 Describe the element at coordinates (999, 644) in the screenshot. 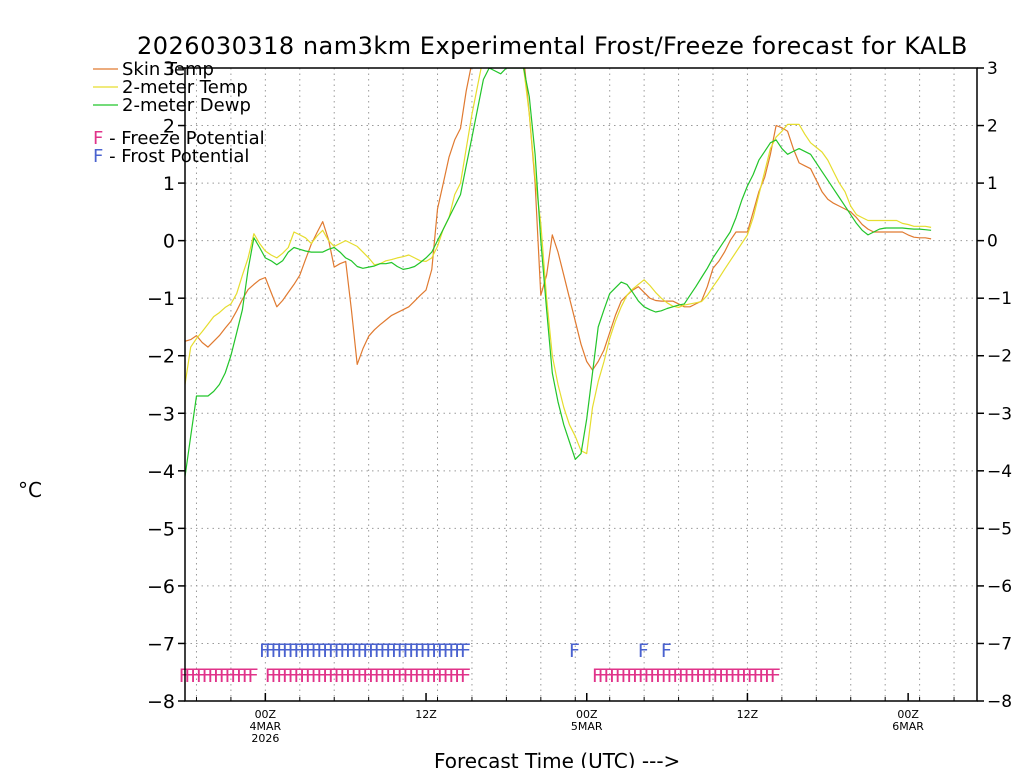

I see `y-tick-label-right: −7` at that location.